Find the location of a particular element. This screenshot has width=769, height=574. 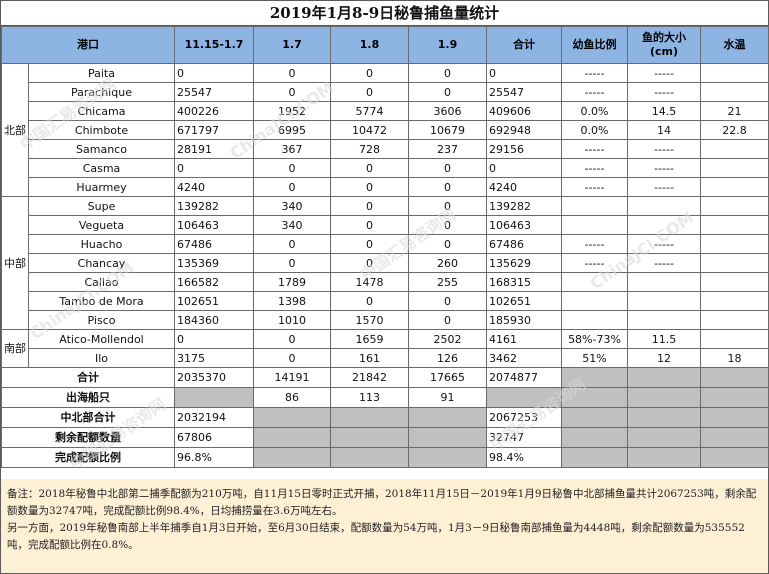

cell-total: 168315 is located at coordinates (524, 282).